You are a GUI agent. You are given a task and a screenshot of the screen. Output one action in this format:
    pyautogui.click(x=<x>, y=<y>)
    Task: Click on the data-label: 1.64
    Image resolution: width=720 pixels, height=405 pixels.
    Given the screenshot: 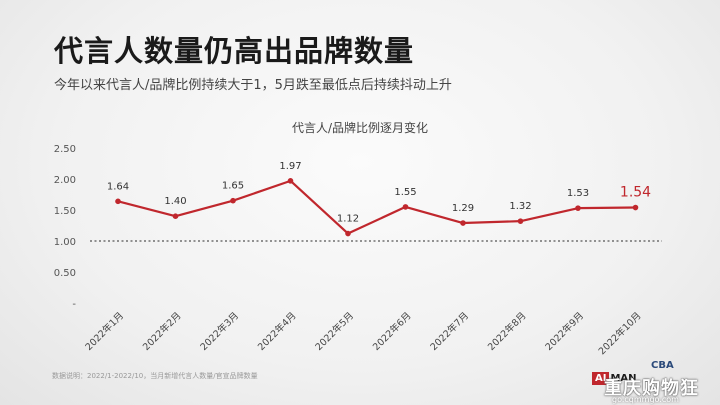 What is the action you would take?
    pyautogui.click(x=118, y=186)
    